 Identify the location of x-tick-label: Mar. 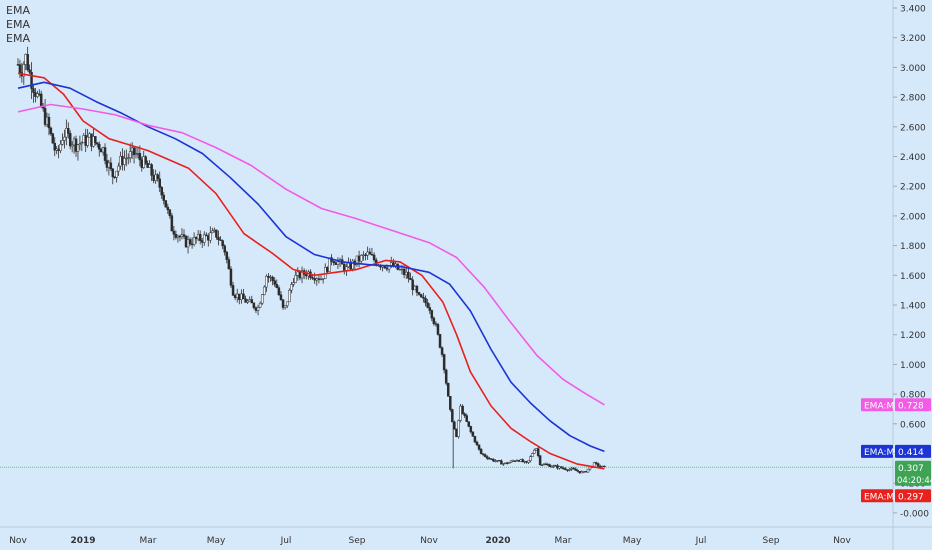
(148, 541).